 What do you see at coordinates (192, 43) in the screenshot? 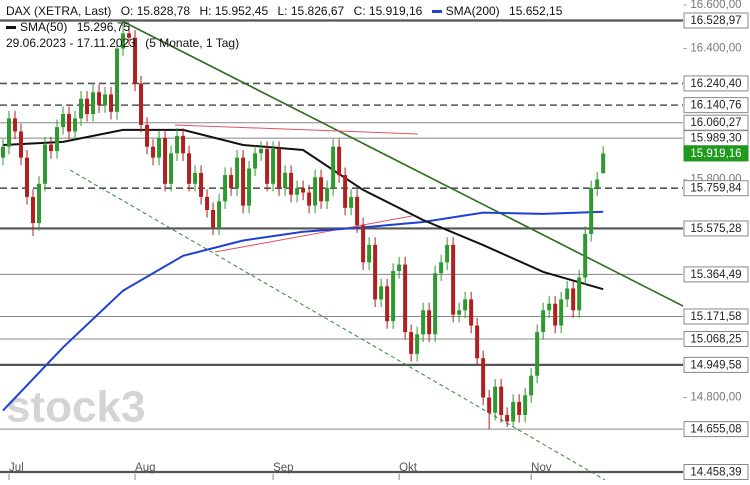
I see `period: (5 Monate, 1 Tag)` at bounding box center [192, 43].